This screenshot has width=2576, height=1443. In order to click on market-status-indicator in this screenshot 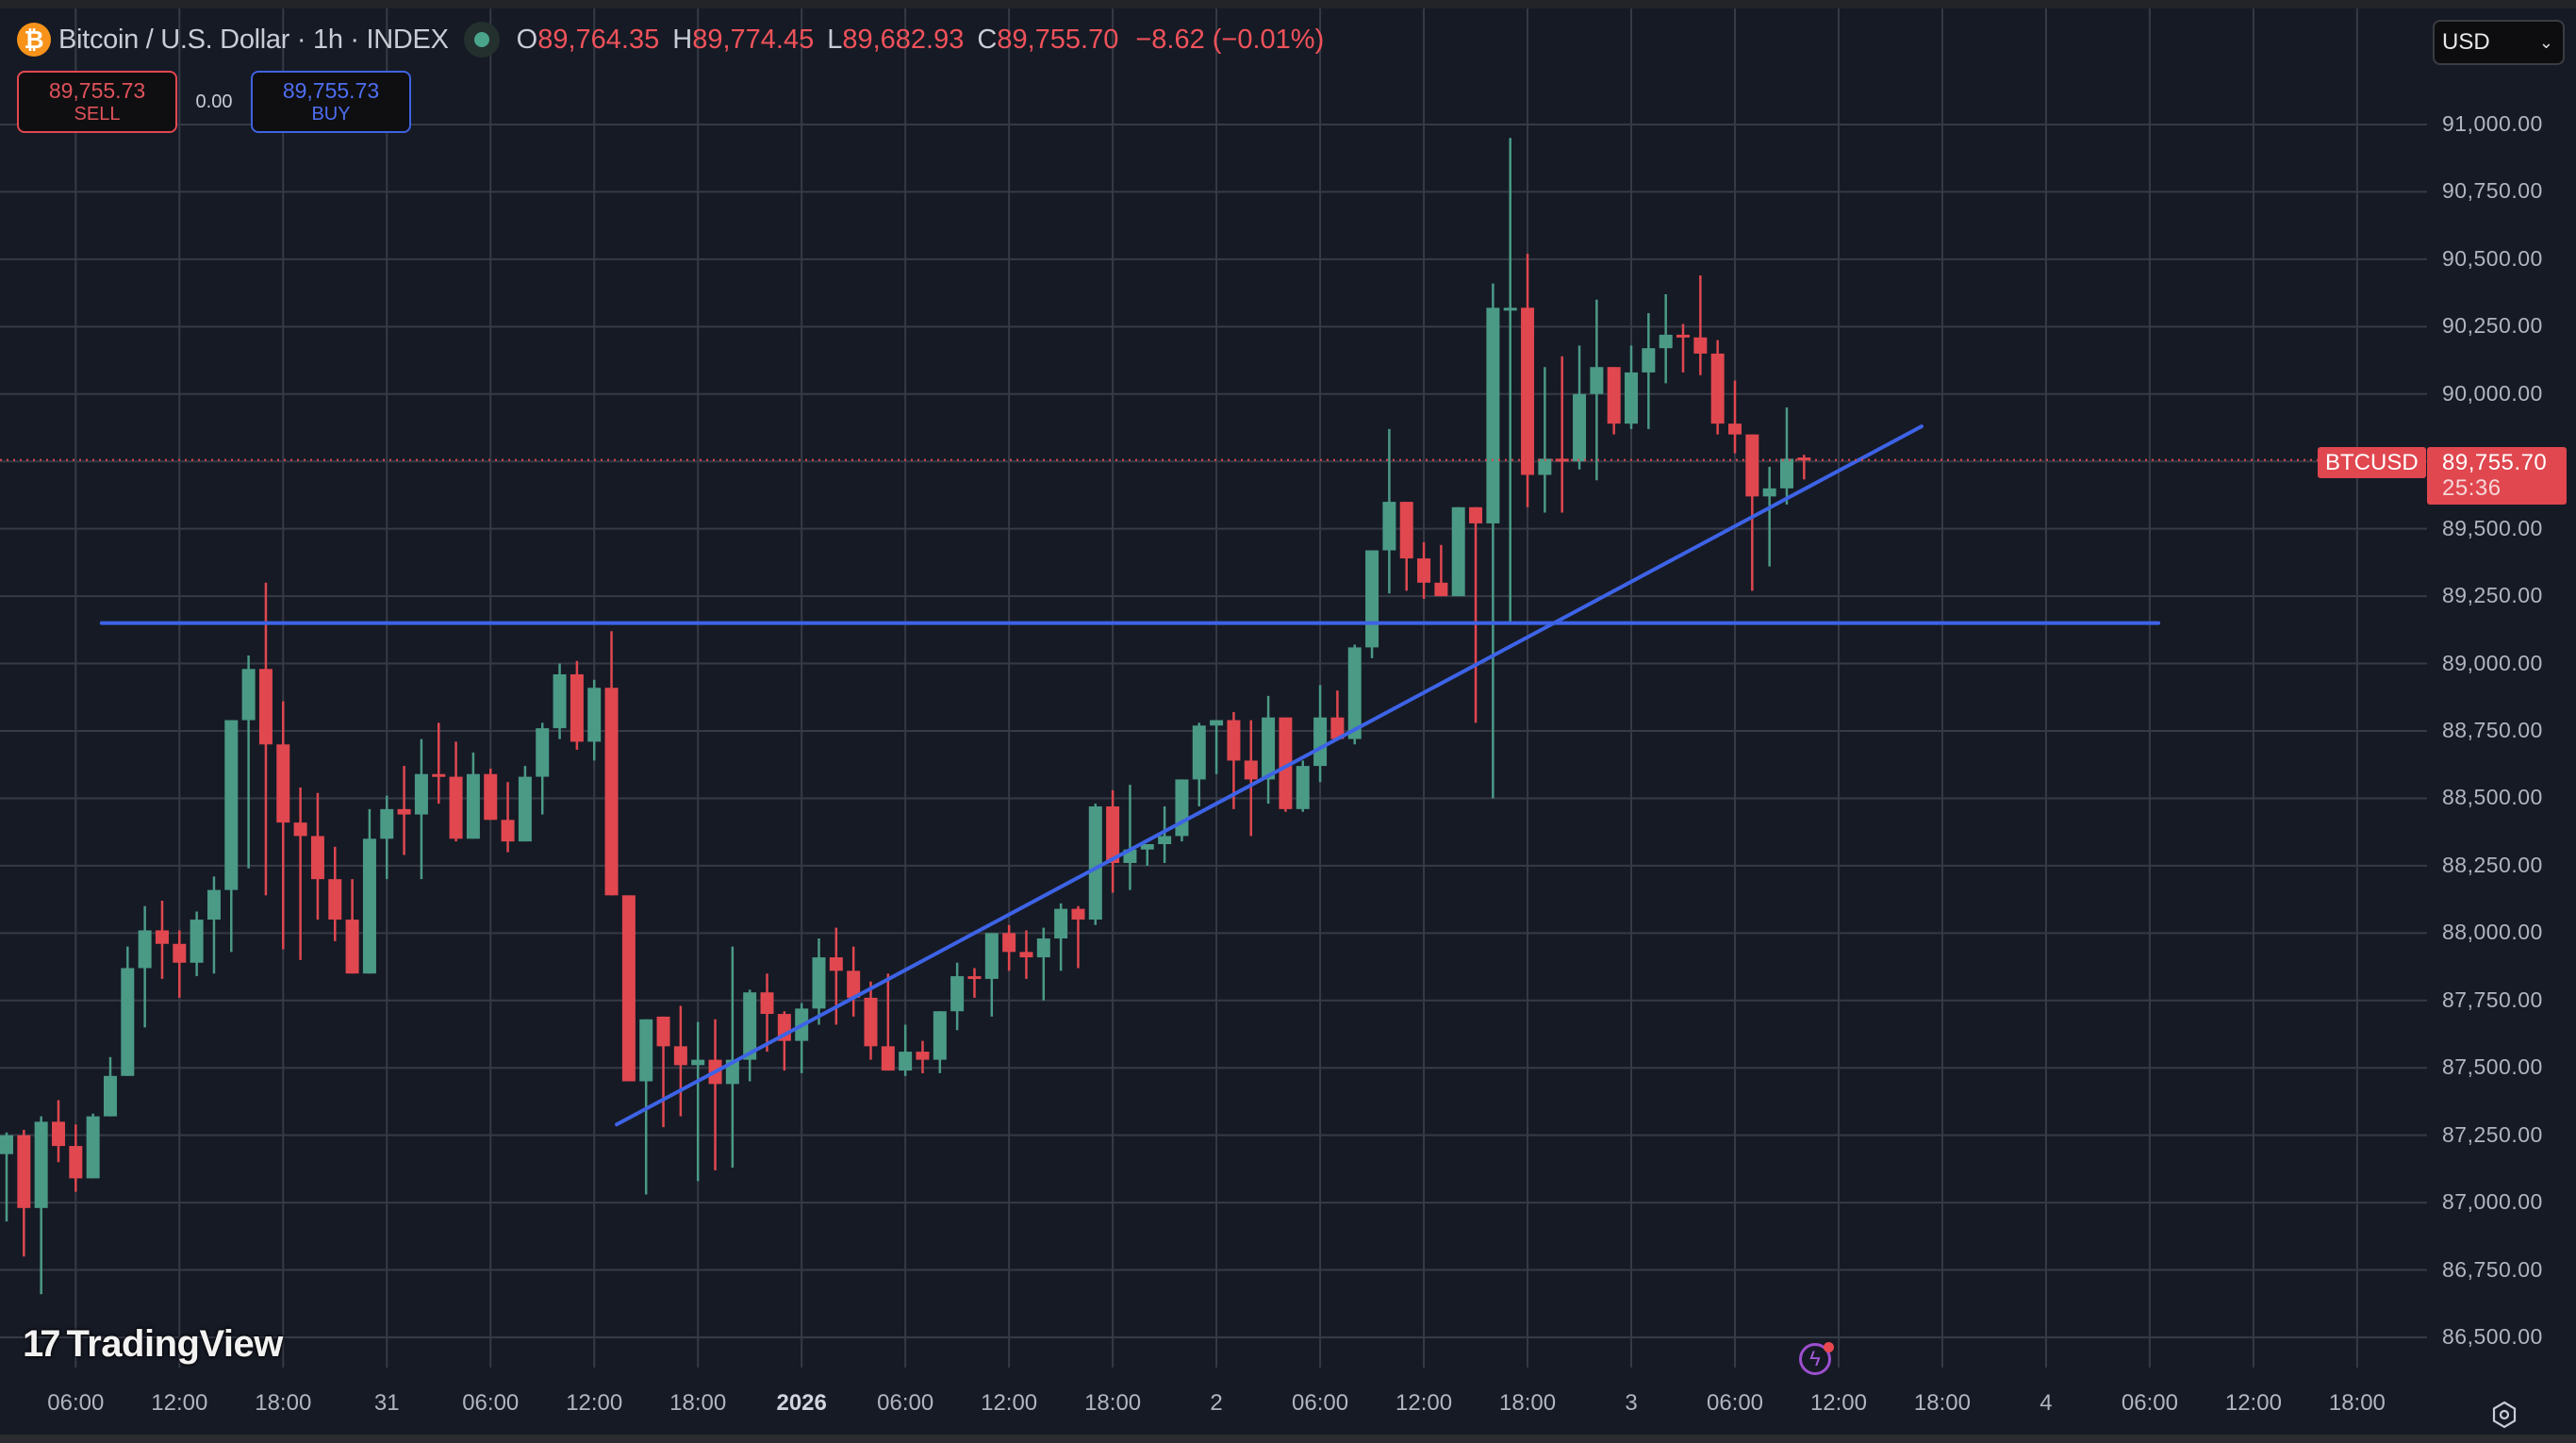, I will do `click(481, 40)`.